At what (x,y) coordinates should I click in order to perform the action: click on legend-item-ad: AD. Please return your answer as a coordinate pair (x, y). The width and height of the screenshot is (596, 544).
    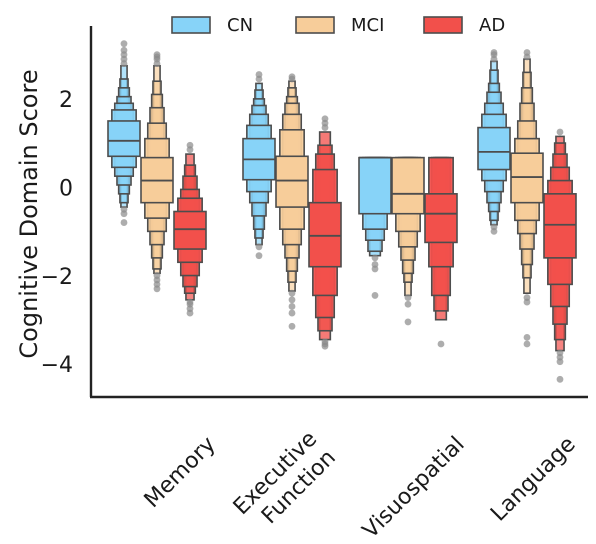
    Looking at the image, I should click on (464, 25).